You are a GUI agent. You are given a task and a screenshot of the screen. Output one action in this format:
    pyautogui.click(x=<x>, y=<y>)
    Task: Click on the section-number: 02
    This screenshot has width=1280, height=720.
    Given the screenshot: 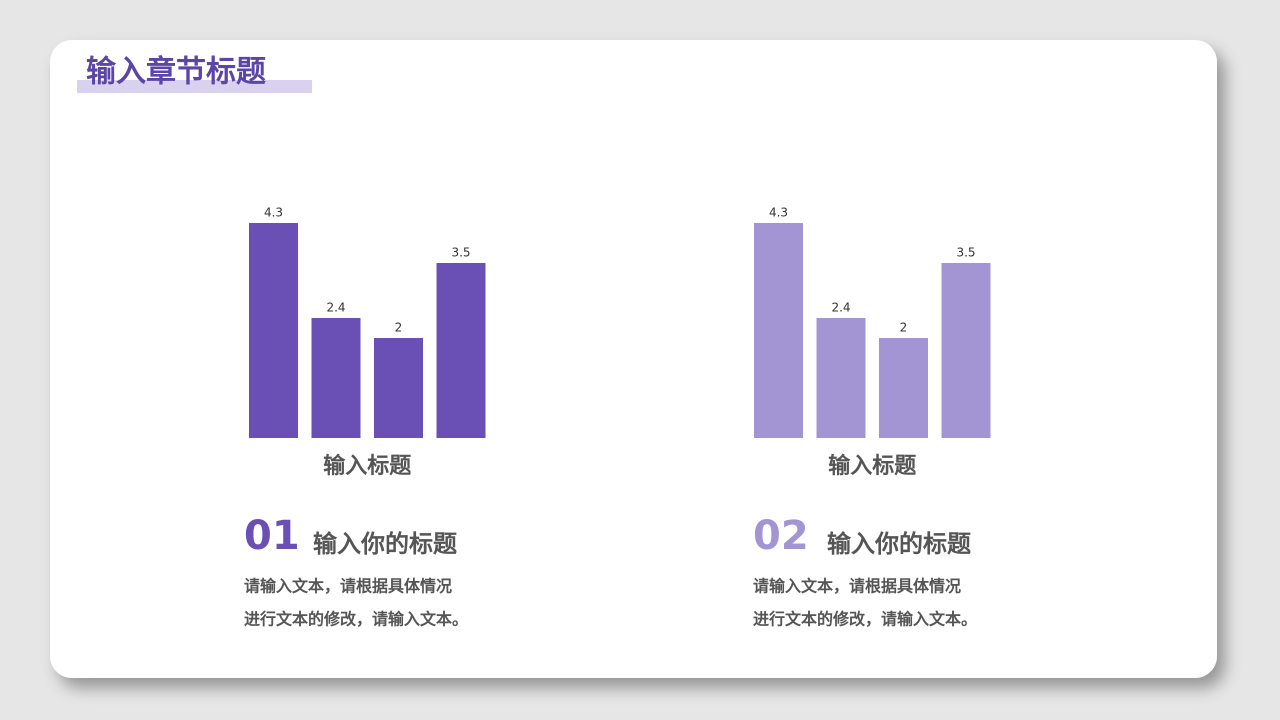 What is the action you would take?
    pyautogui.click(x=781, y=536)
    